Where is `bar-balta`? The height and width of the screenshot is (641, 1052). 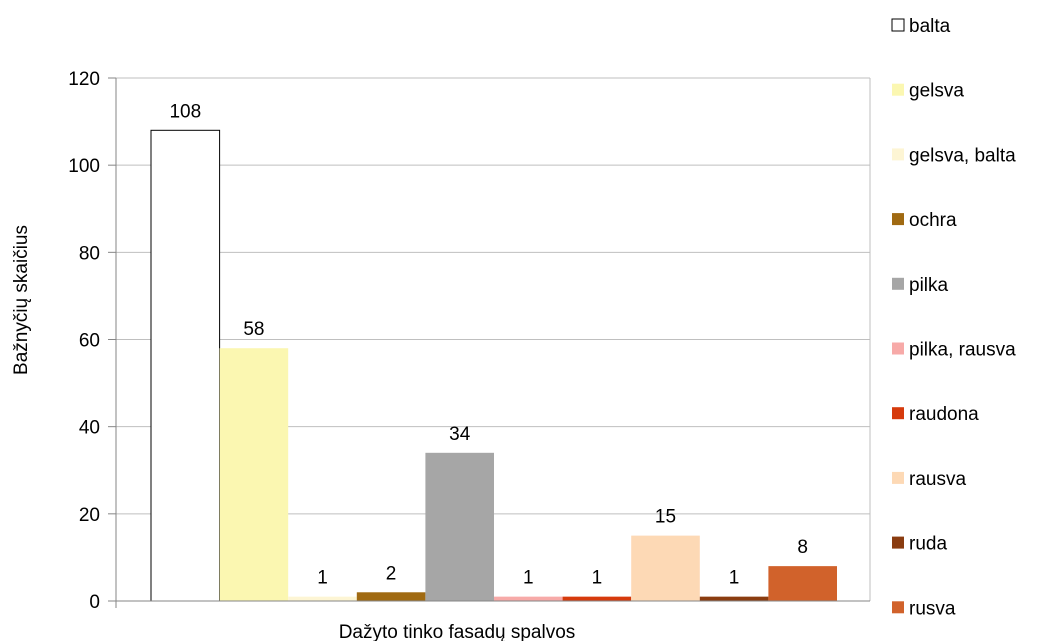
bar-balta is located at coordinates (185, 365).